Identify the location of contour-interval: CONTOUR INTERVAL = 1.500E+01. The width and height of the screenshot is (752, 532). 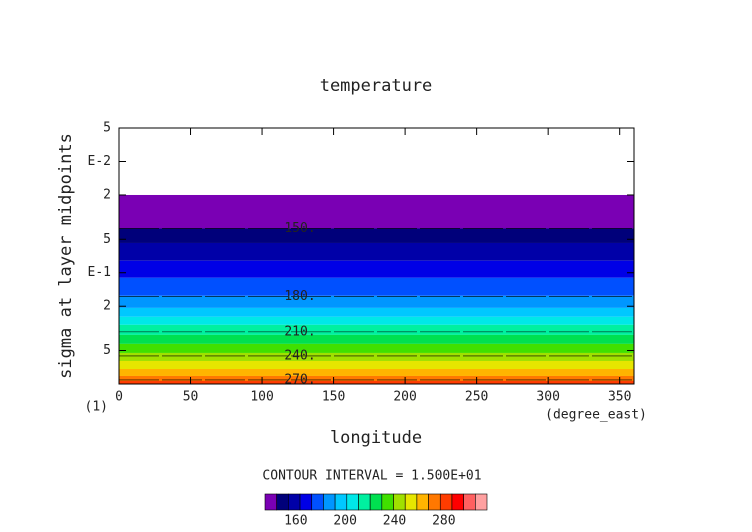
(371, 476).